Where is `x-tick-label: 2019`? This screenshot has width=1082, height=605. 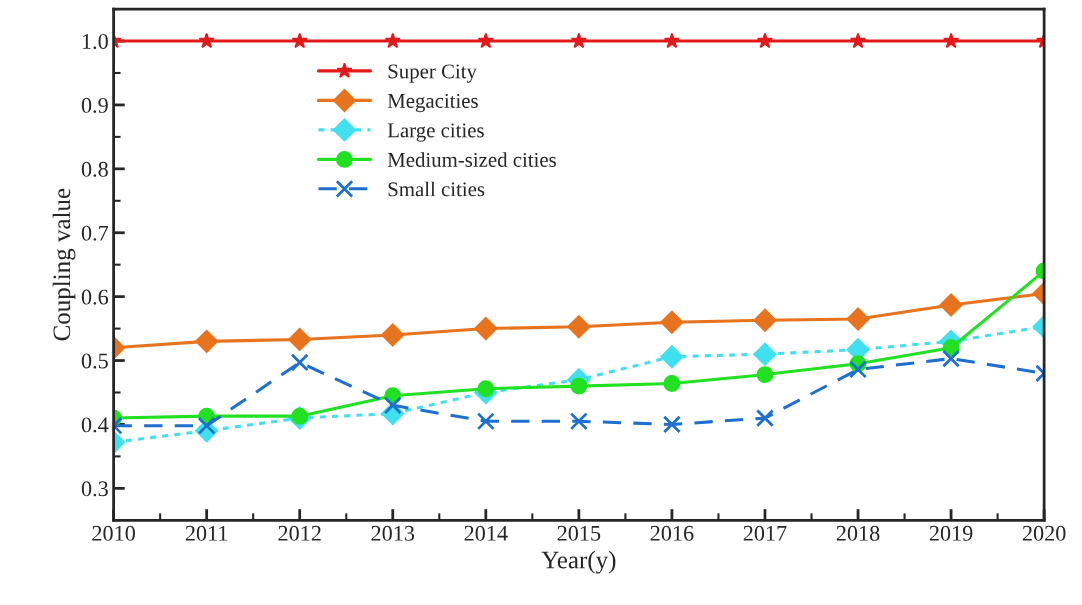 x-tick-label: 2019 is located at coordinates (951, 533).